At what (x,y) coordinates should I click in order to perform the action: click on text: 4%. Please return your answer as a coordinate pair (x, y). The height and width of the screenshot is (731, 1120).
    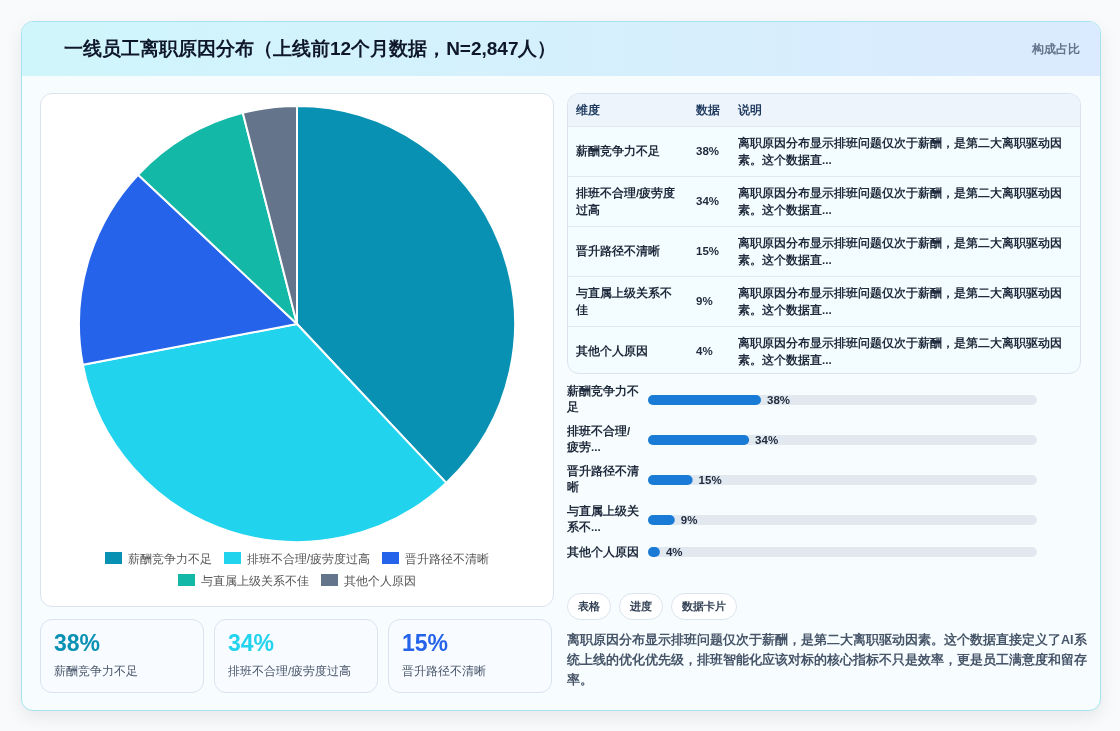
    Looking at the image, I should click on (709, 351).